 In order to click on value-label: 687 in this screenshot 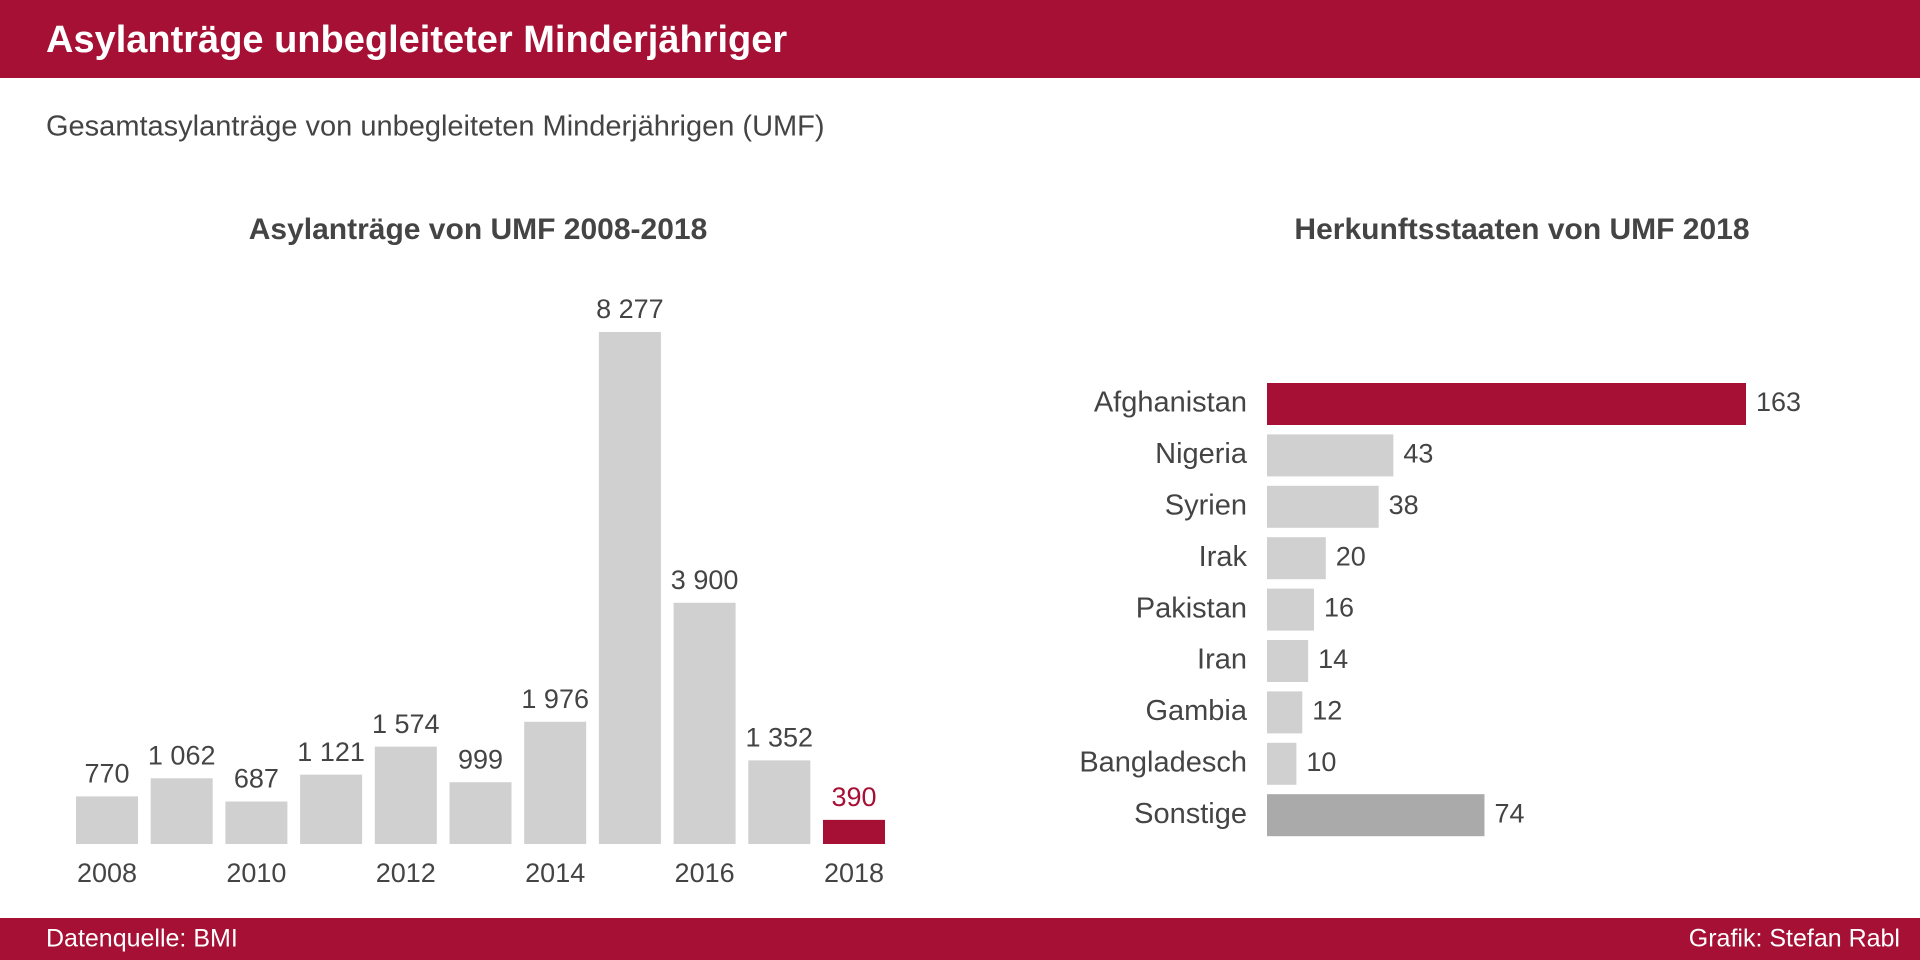, I will do `click(256, 779)`.